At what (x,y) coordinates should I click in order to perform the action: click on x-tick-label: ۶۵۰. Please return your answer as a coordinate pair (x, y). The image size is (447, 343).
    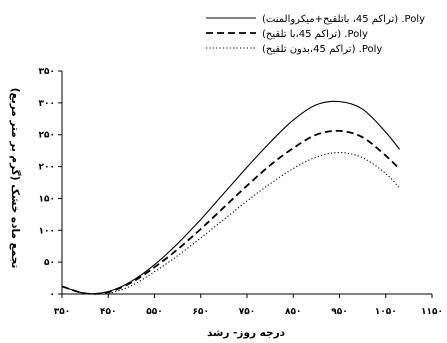
    Looking at the image, I should click on (201, 312).